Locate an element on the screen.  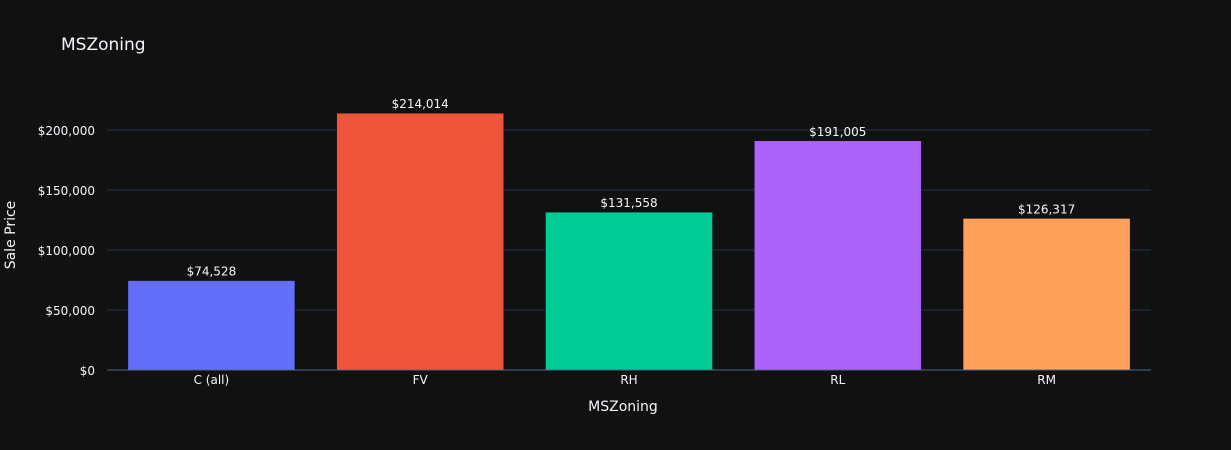
y-tick-label: $150,000 is located at coordinates (66, 191).